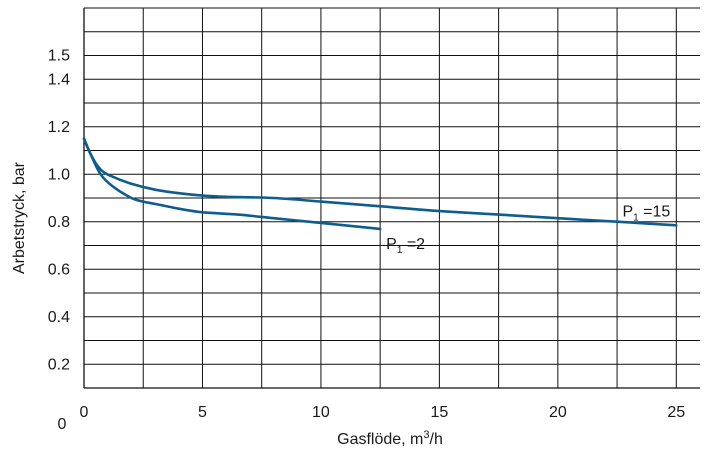 The height and width of the screenshot is (452, 708). Describe the element at coordinates (405, 246) in the screenshot. I see `series-label: P1 =2` at that location.